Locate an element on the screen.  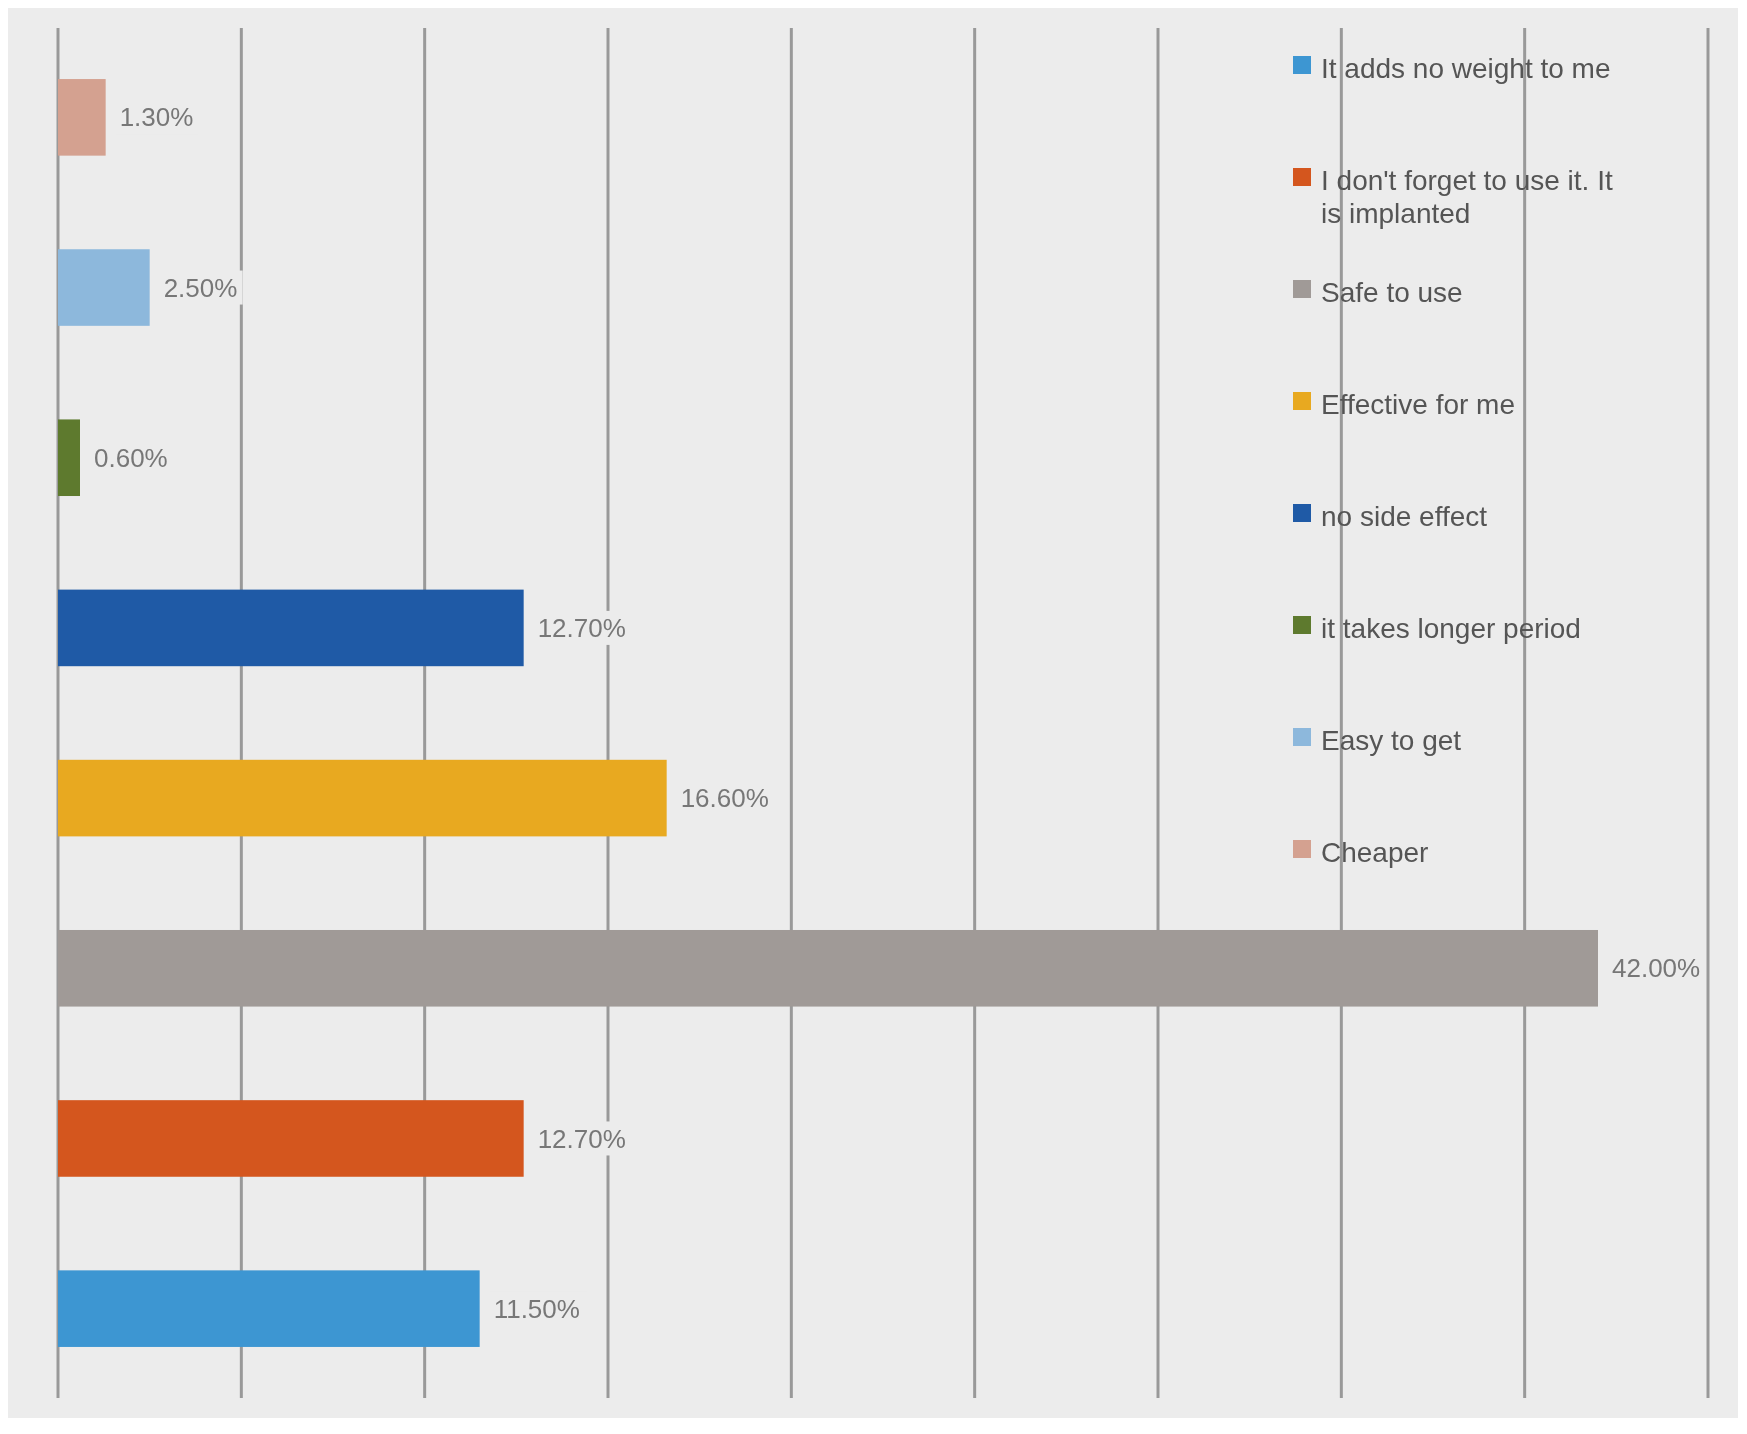
legend-label: no side effect is located at coordinates (1404, 516).